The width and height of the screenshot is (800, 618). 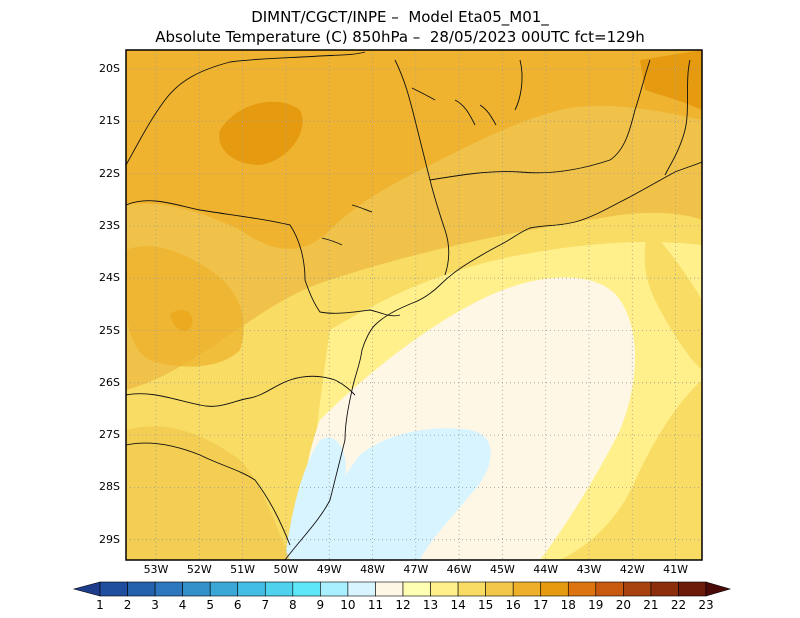 I want to click on longitude-label: 49W, so click(x=329, y=569).